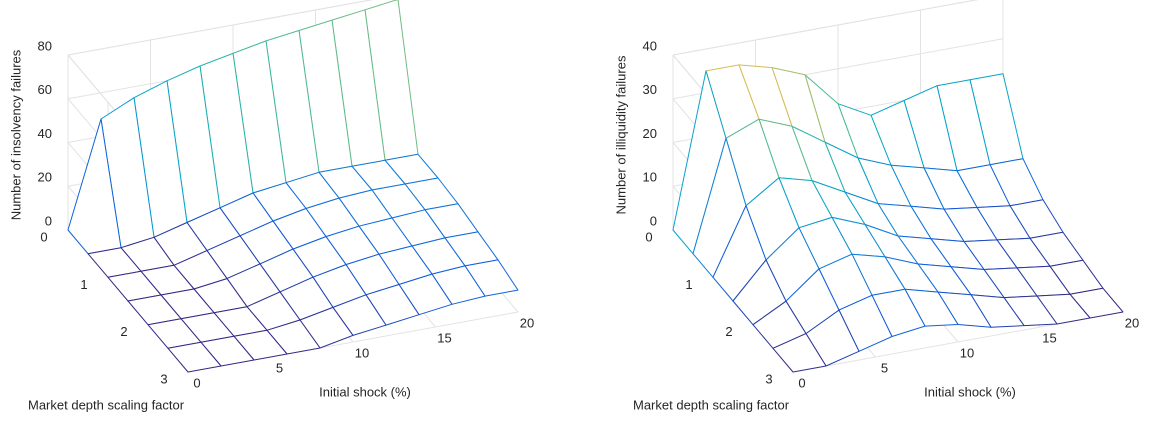 Image resolution: width=1153 pixels, height=424 pixels. What do you see at coordinates (650, 89) in the screenshot?
I see `z-tick-label: 30` at bounding box center [650, 89].